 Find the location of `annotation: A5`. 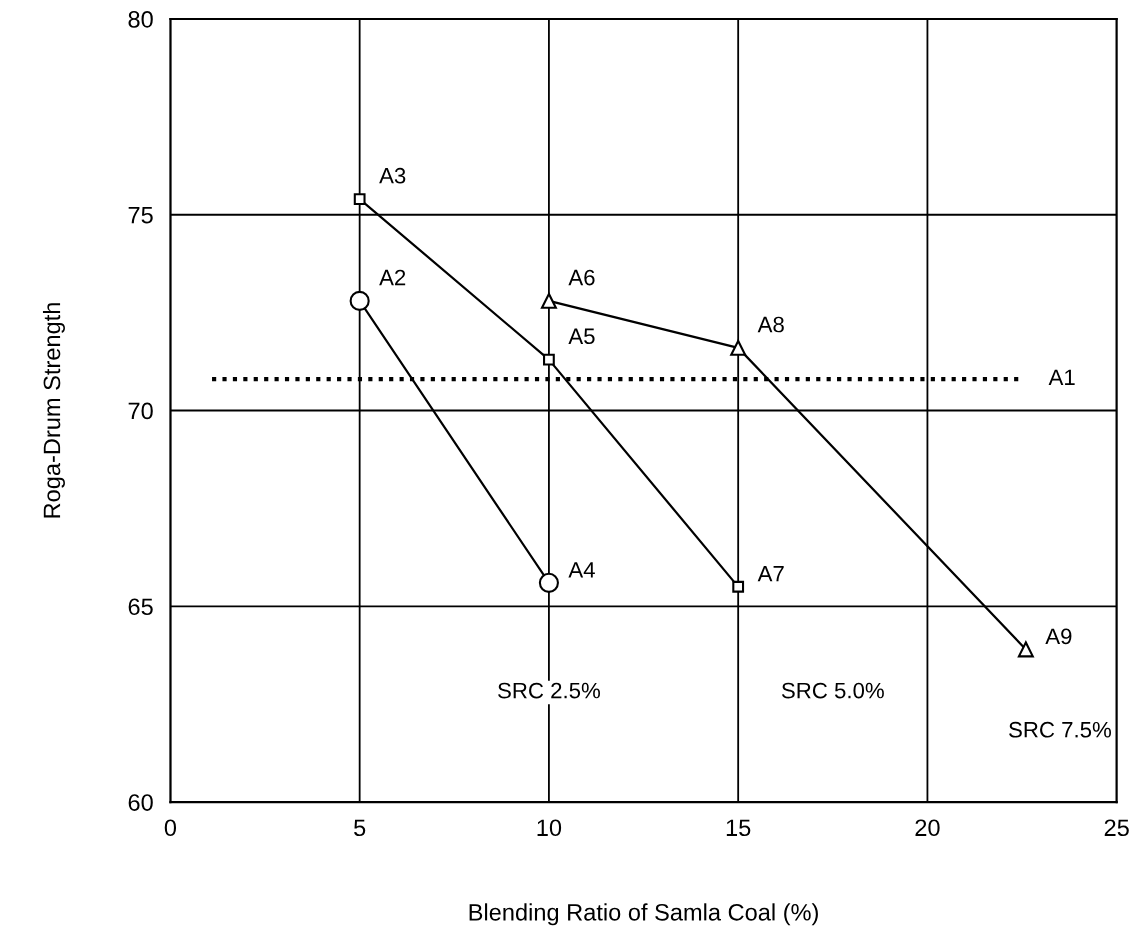

annotation: A5 is located at coordinates (581, 336).